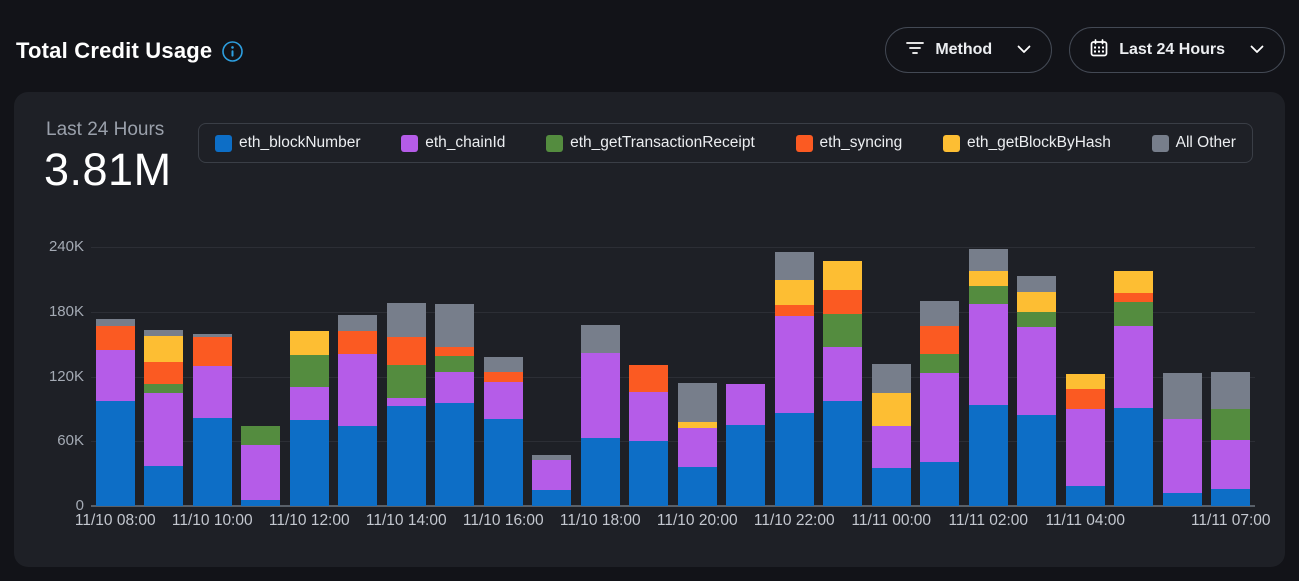 Image resolution: width=1299 pixels, height=581 pixels. I want to click on info-icon, so click(233, 51).